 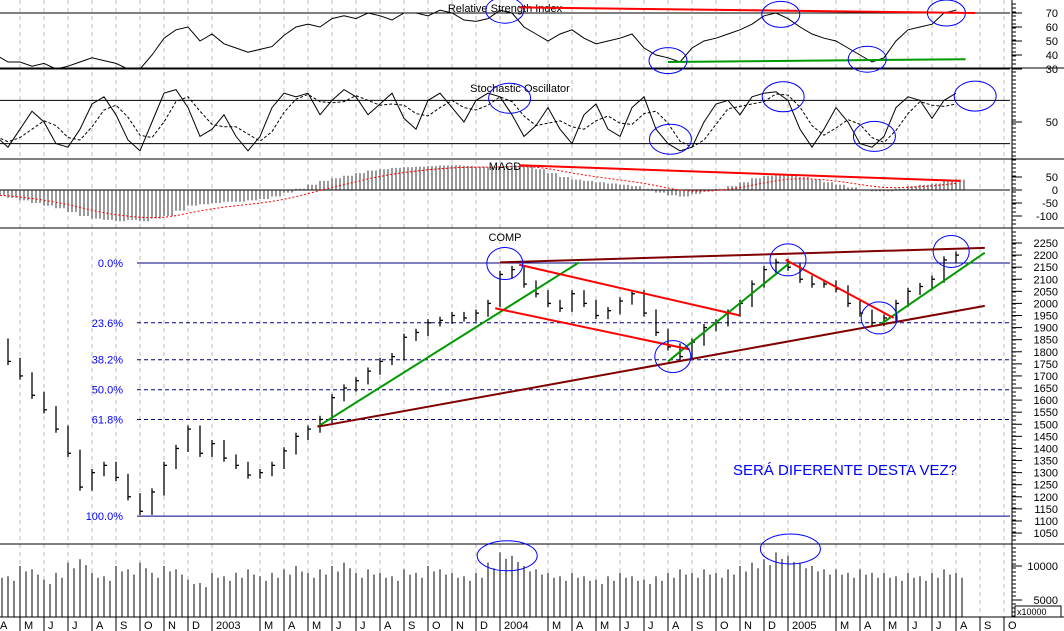 What do you see at coordinates (516, 625) in the screenshot?
I see `x-tick-label: 2004` at bounding box center [516, 625].